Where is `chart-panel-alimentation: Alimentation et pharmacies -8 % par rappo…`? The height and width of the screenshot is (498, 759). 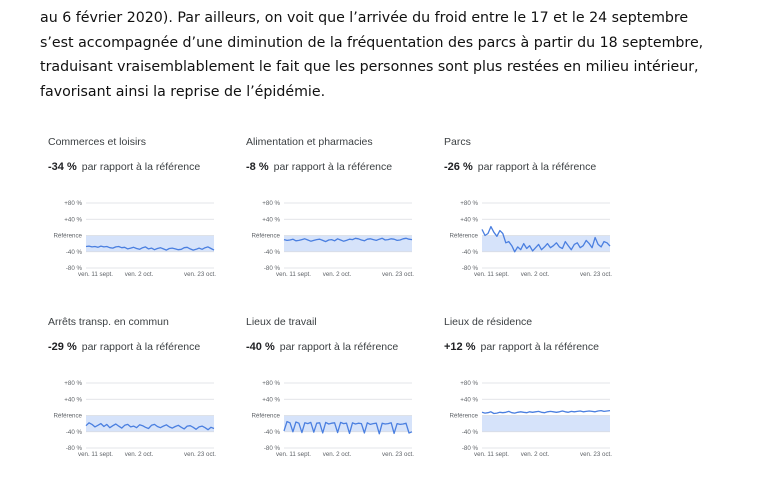
chart-panel-alimentation: Alimentation et pharmacies -8 % par rappo… is located at coordinates (336, 211).